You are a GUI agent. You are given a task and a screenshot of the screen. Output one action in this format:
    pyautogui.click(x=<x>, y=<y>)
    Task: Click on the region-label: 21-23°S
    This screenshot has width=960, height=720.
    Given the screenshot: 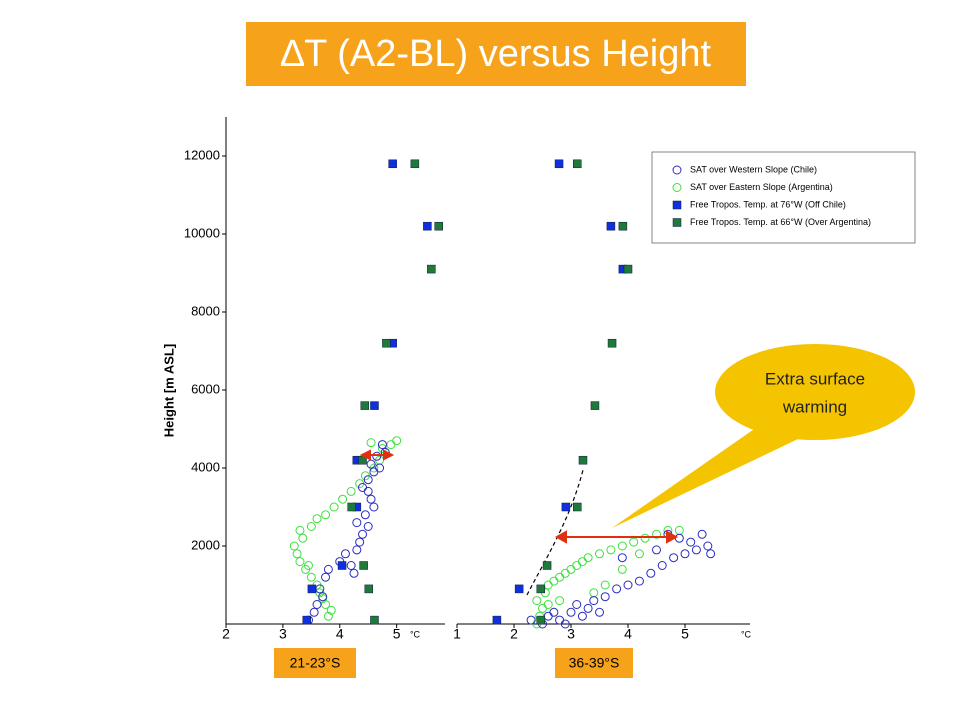 What is the action you would take?
    pyautogui.click(x=315, y=663)
    